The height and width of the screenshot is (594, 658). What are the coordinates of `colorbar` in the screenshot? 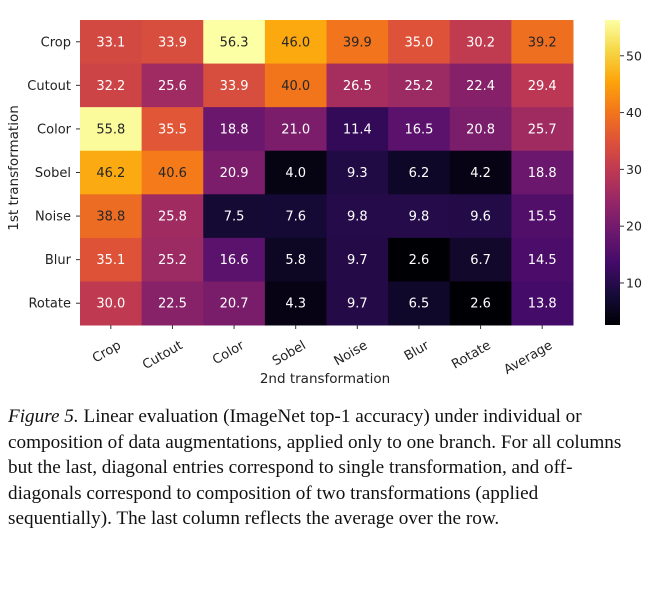 It's located at (612, 172).